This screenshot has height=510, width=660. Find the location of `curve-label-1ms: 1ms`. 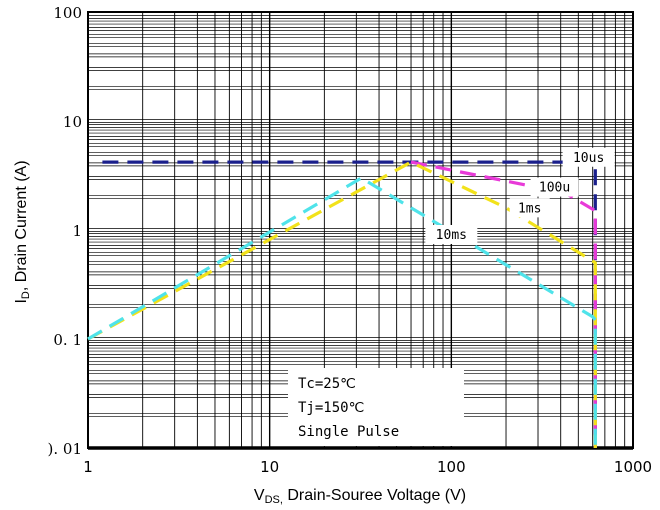

curve-label-1ms: 1ms is located at coordinates (529, 208).